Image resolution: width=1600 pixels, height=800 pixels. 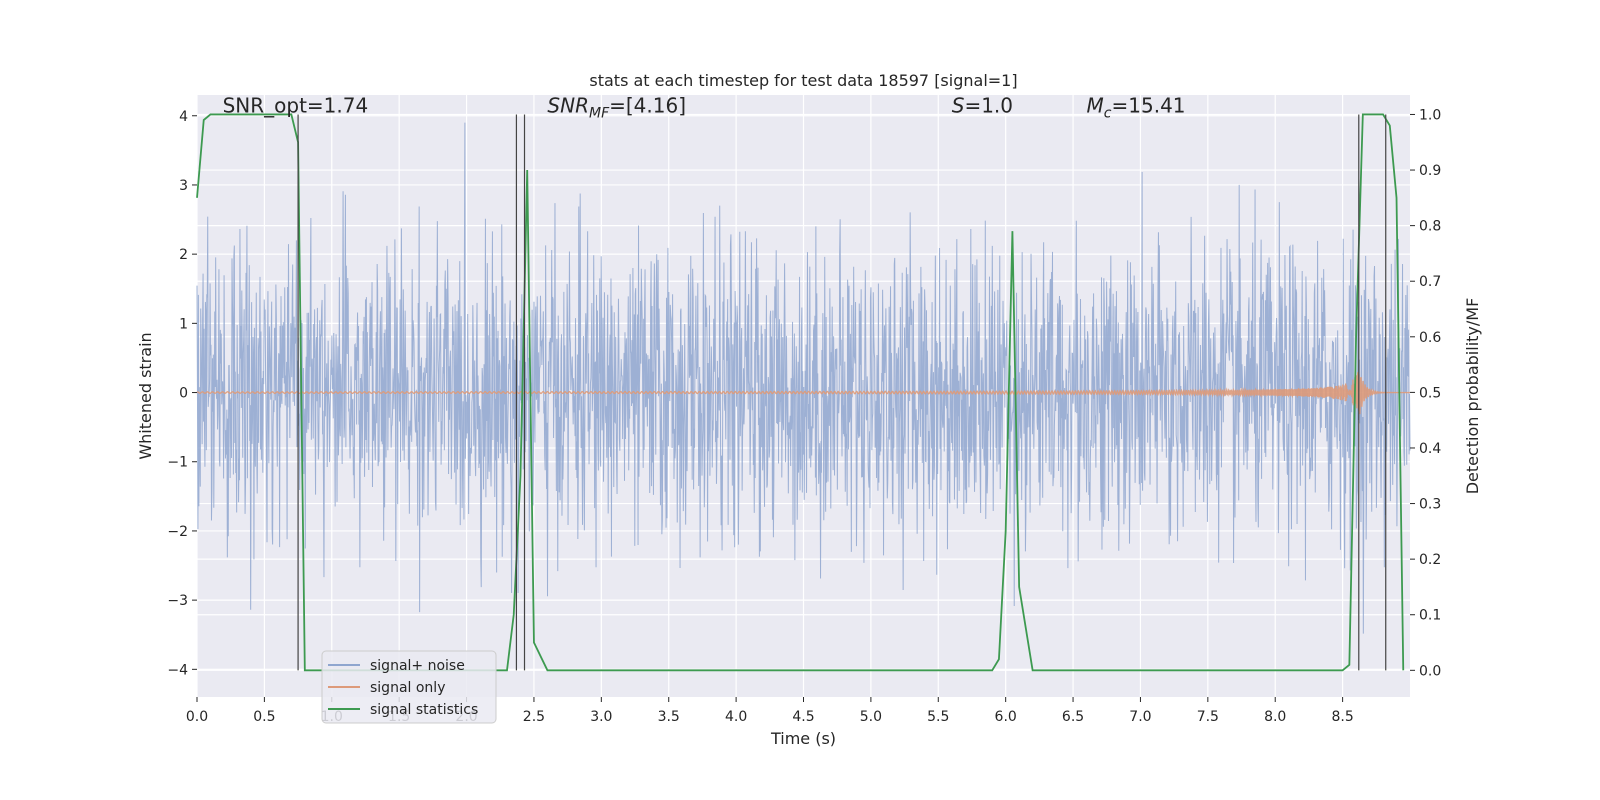 I want to click on y2-tick-label: 0.6, so click(x=1430, y=338).